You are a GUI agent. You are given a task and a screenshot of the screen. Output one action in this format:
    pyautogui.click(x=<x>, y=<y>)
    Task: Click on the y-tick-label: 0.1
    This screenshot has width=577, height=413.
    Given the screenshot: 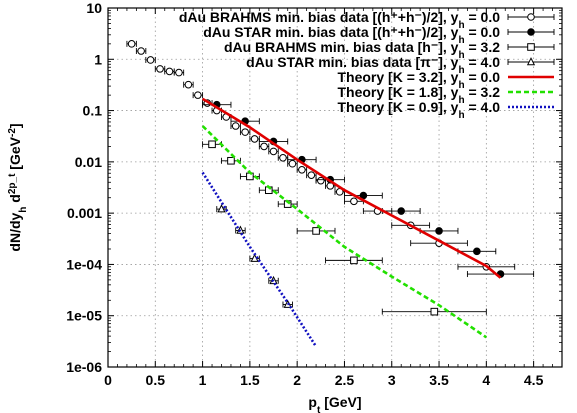 What is the action you would take?
    pyautogui.click(x=93, y=111)
    